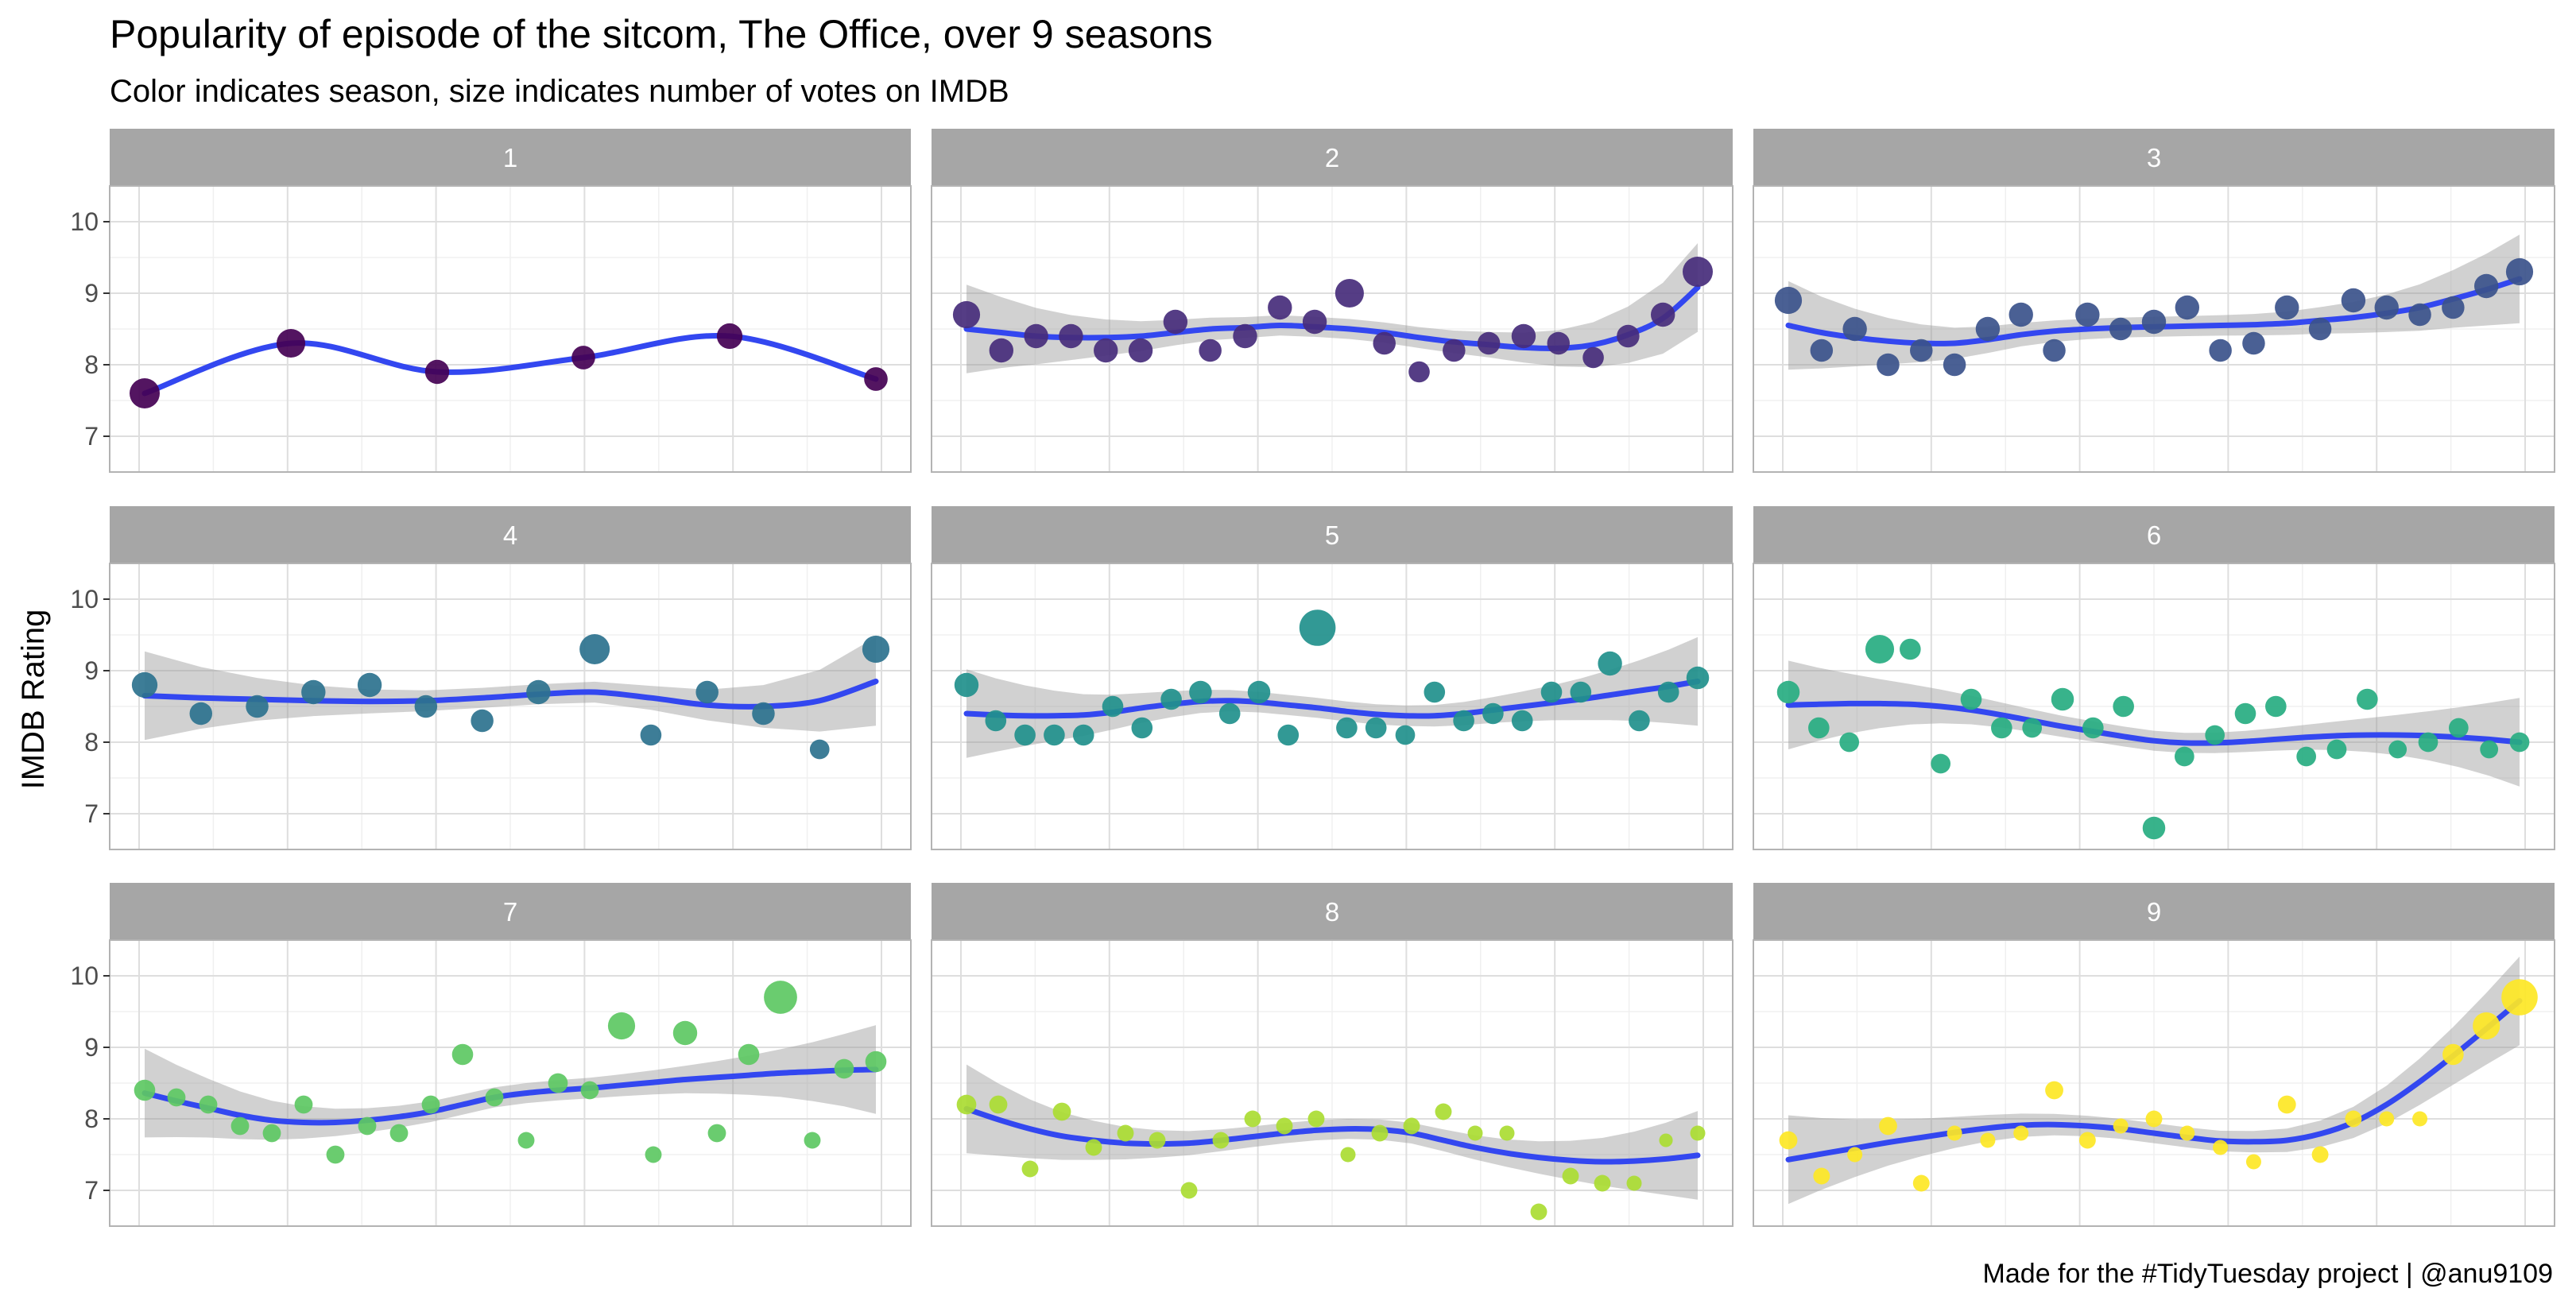 This screenshot has height=1304, width=2576. I want to click on facet-strip-label: 7, so click(510, 912).